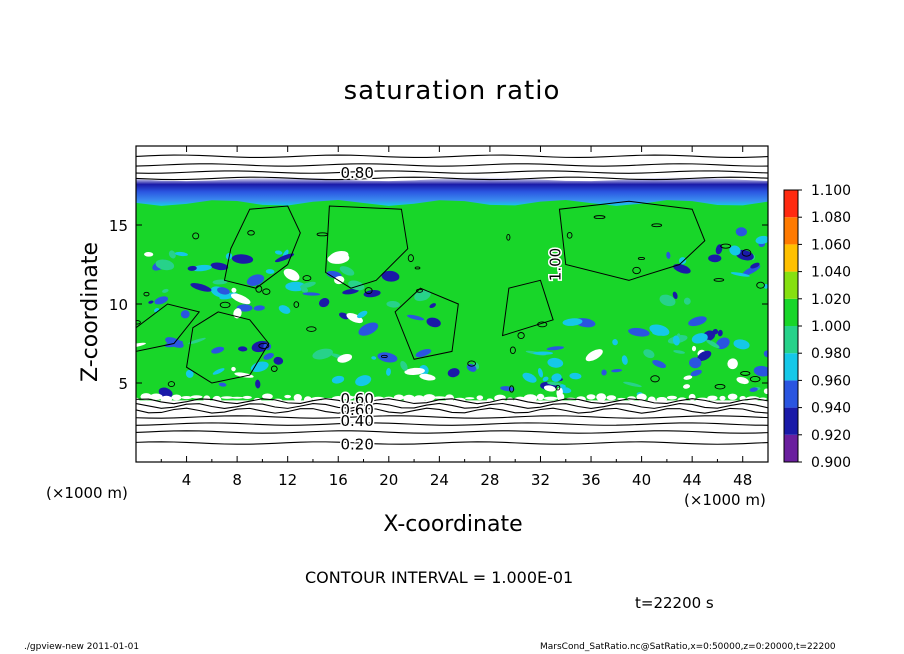 This screenshot has width=904, height=654. I want to click on colorbar-label: 0.940, so click(831, 409).